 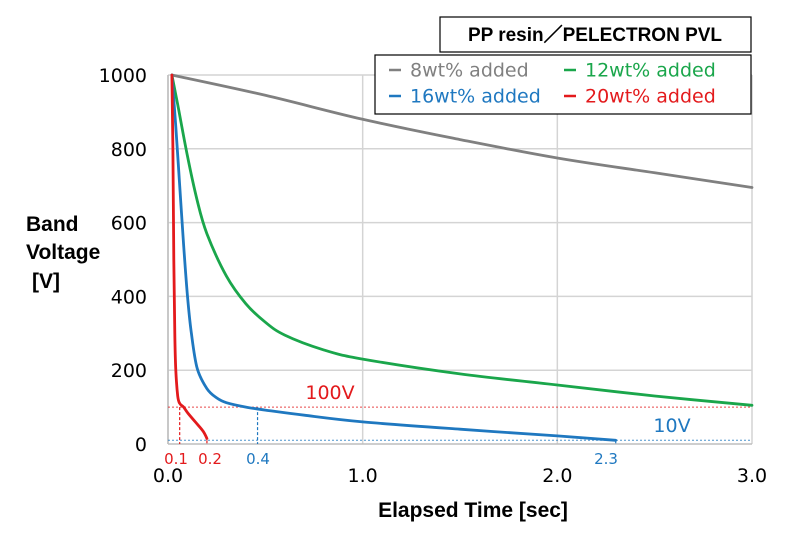 I want to click on legend-entry-label: 16wt% added, so click(x=475, y=97).